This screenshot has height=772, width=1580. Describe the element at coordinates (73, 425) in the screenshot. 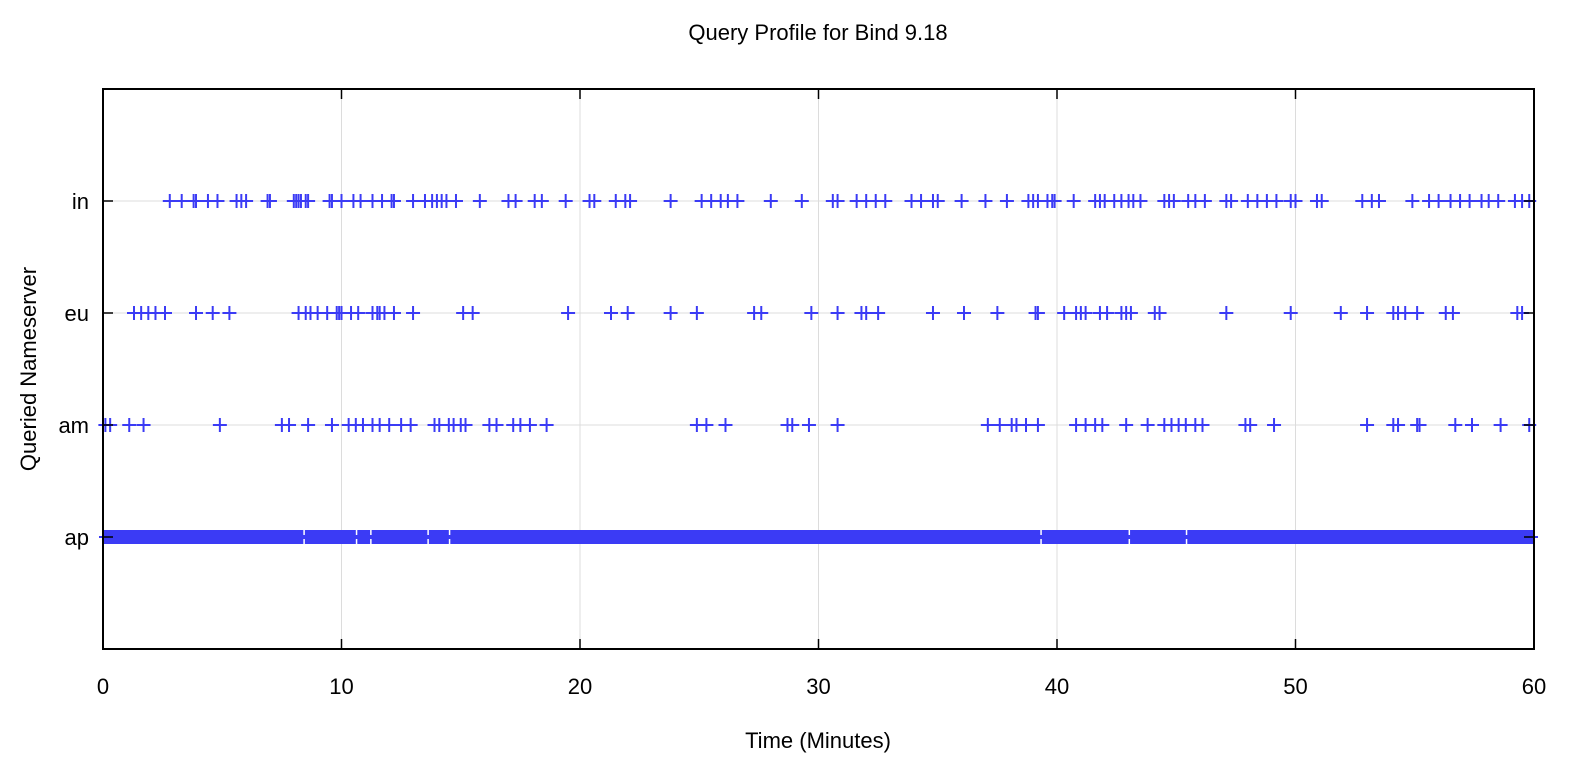

I see `y-tick-label-am: am` at that location.